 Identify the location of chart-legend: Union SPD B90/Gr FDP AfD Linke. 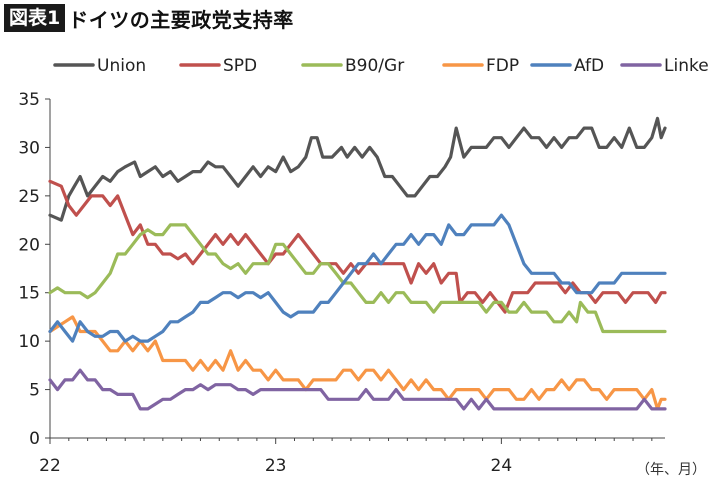
(381, 66).